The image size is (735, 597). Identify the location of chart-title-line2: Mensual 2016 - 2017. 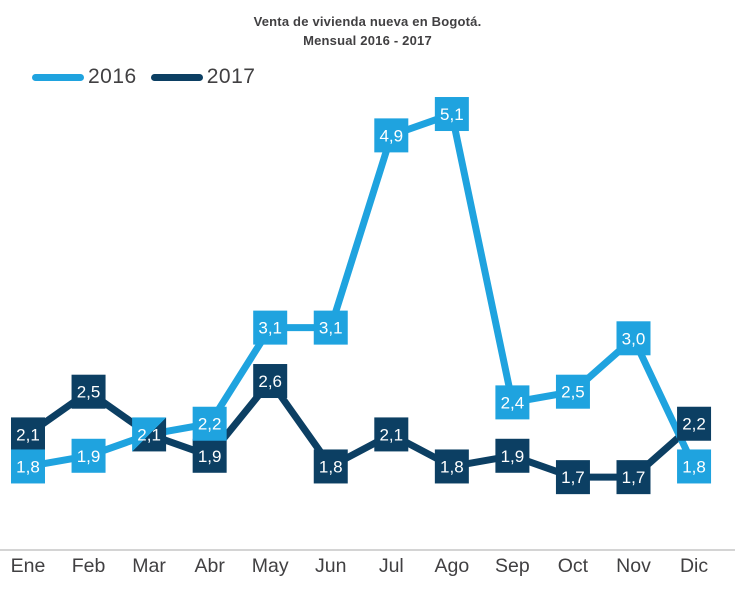
(367, 40).